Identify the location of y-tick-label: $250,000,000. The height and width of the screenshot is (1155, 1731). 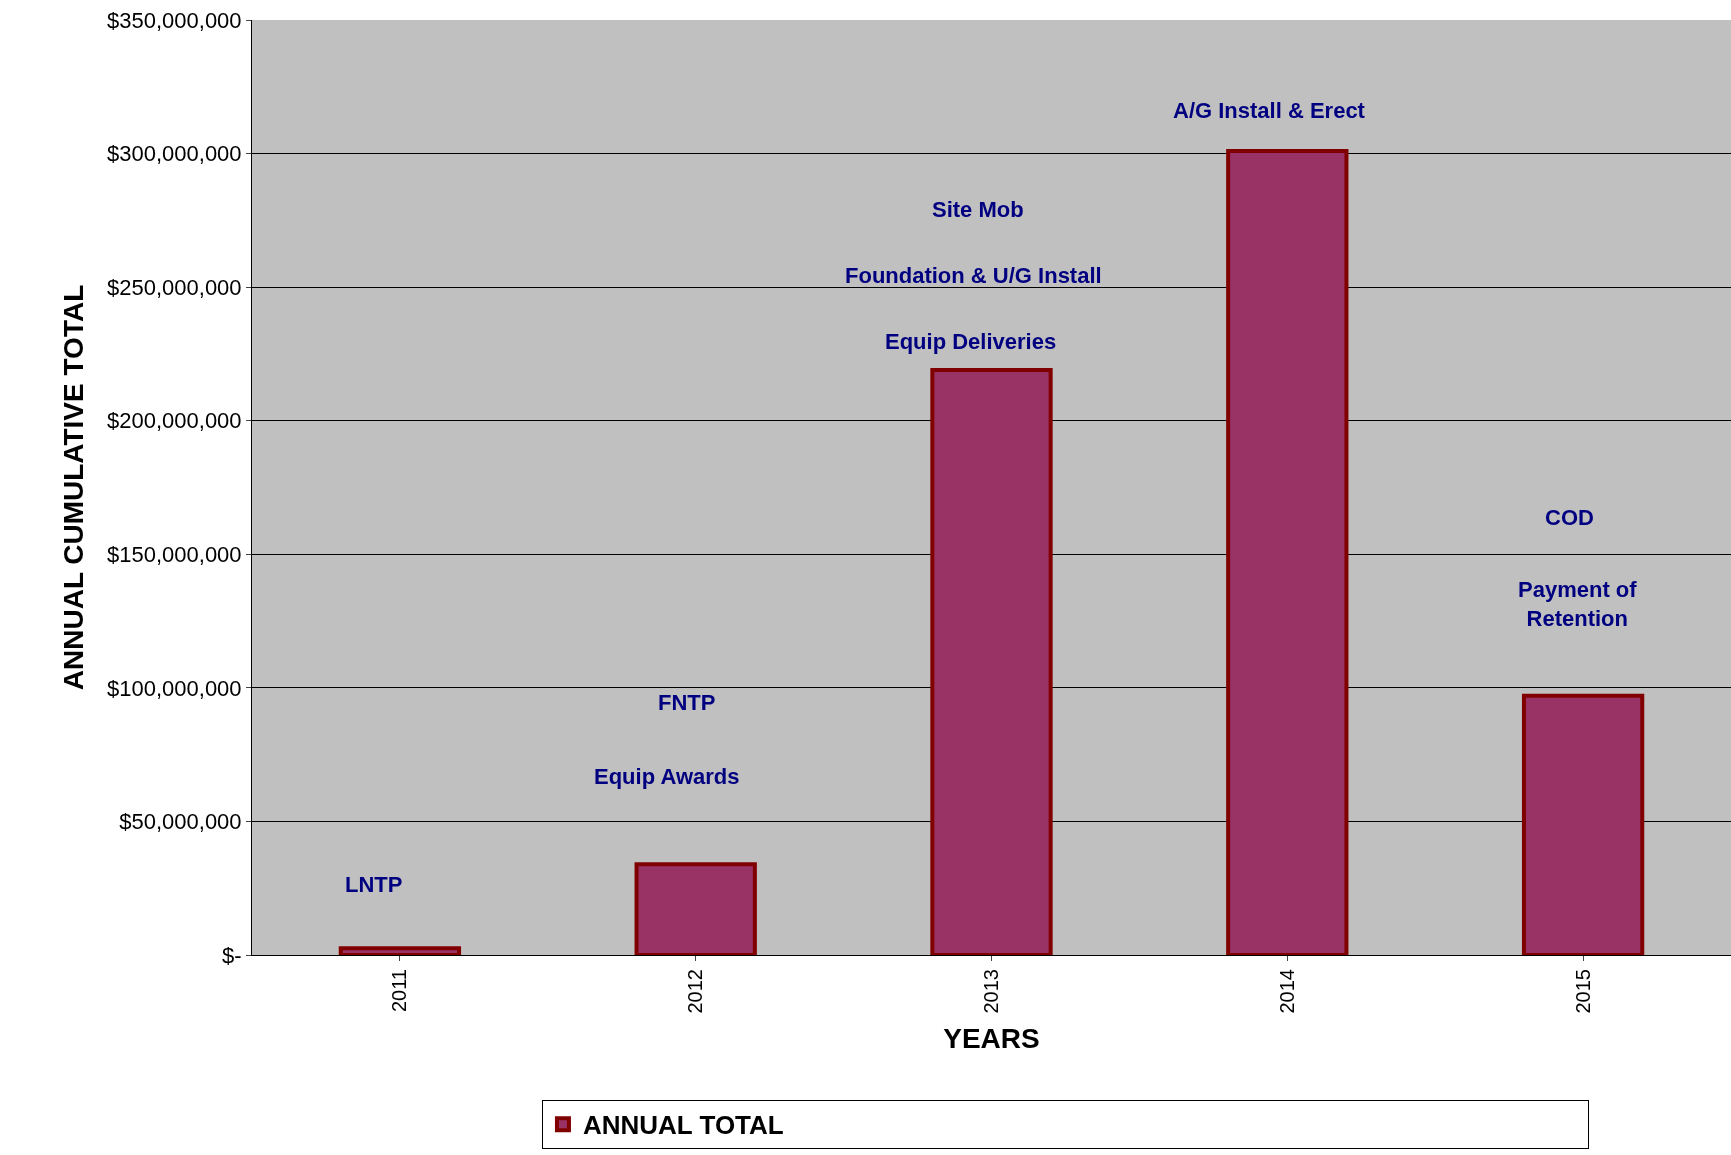
(174, 287).